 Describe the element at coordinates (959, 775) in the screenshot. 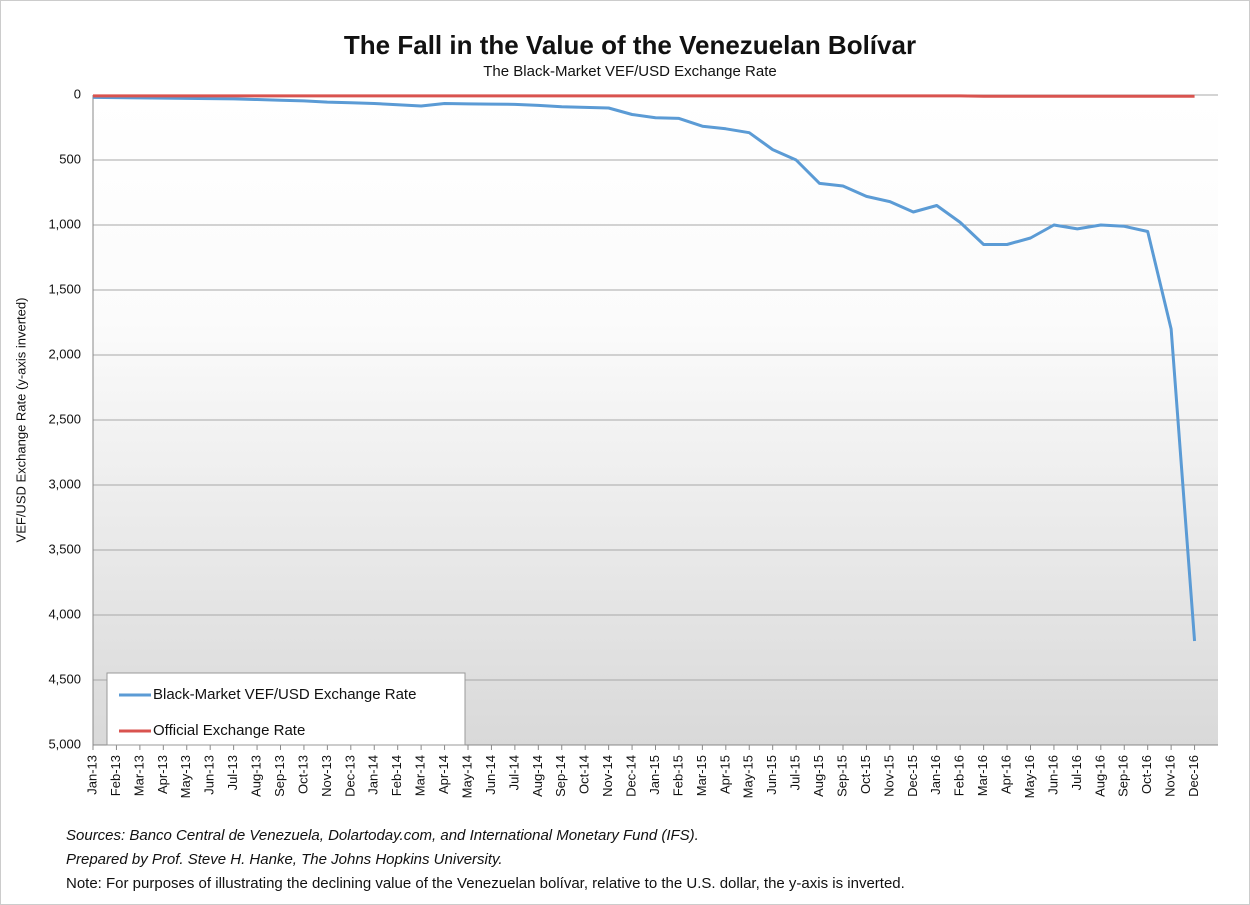

I see `x-tick-label: Feb-16` at that location.